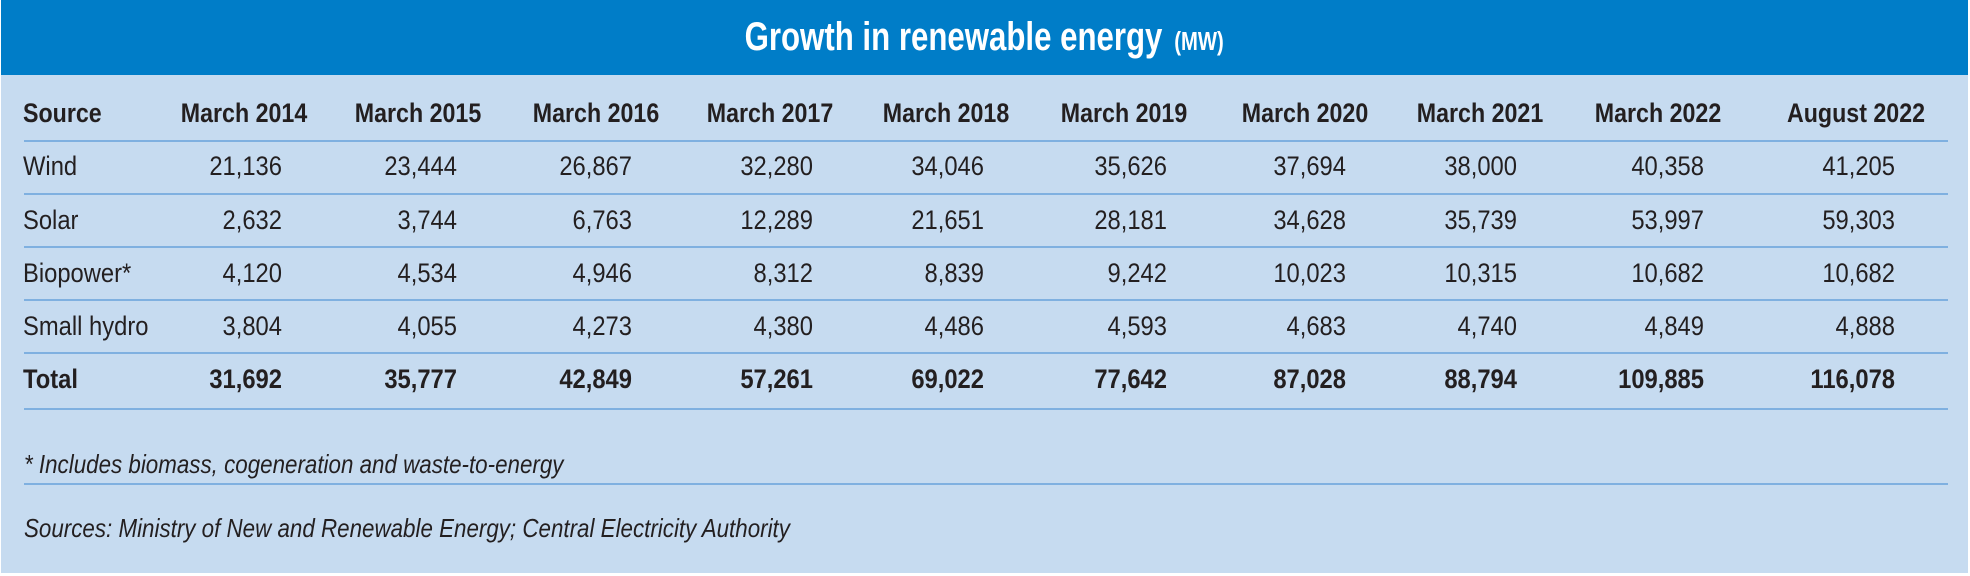  What do you see at coordinates (418, 113) in the screenshot?
I see `column-header: March 2015` at bounding box center [418, 113].